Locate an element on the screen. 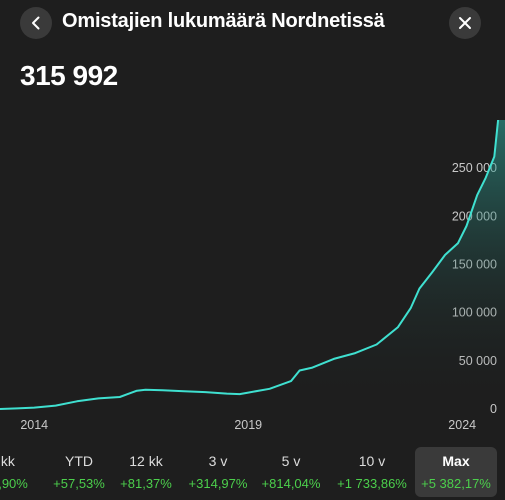  period-tab-3-v: 3 v +314,97% is located at coordinates (218, 472).